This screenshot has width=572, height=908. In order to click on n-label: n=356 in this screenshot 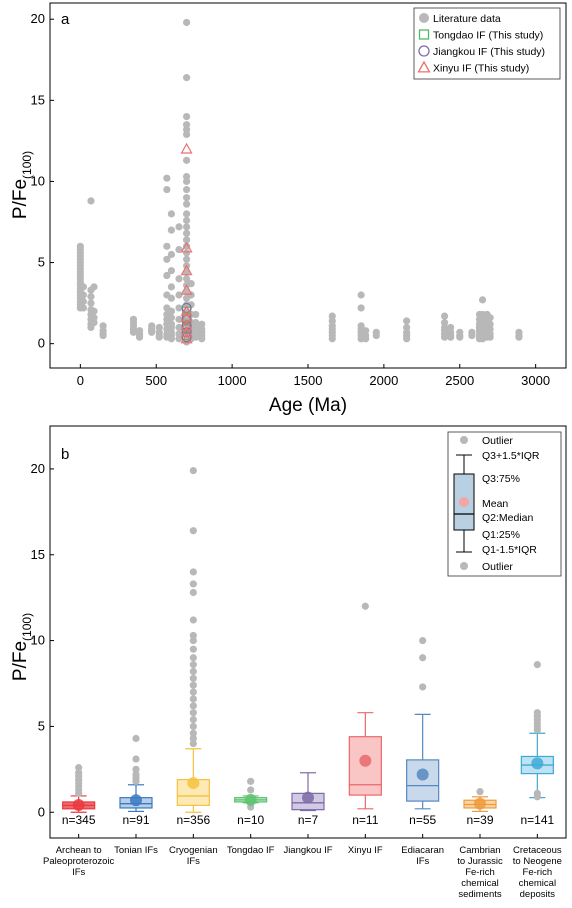, I will do `click(193, 820)`.